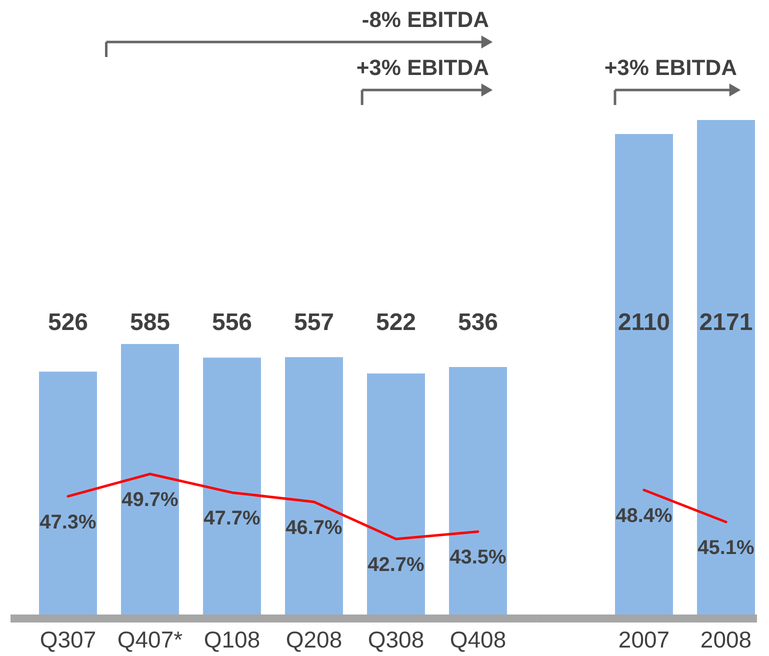  Describe the element at coordinates (644, 516) in the screenshot. I see `data-label: 48.4%` at that location.